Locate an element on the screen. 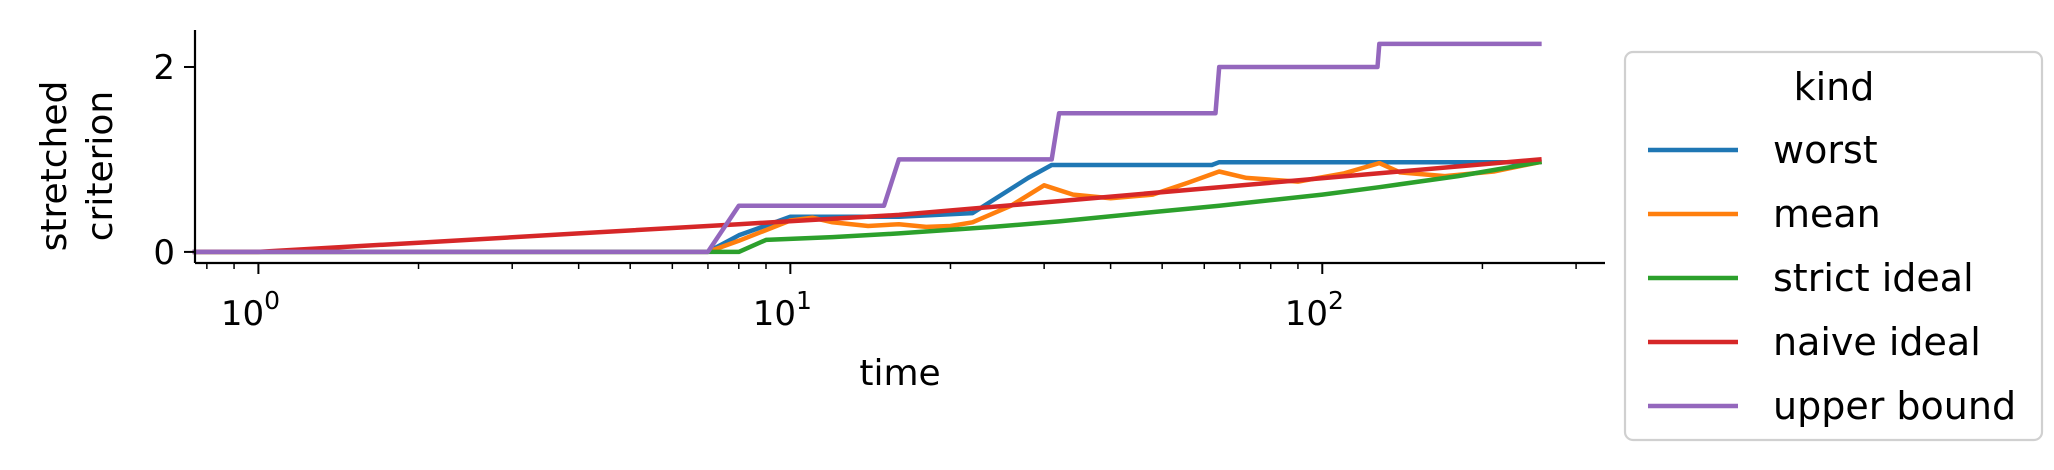 This screenshot has height=470, width=2054. x-minor-ticks is located at coordinates (891, 266).